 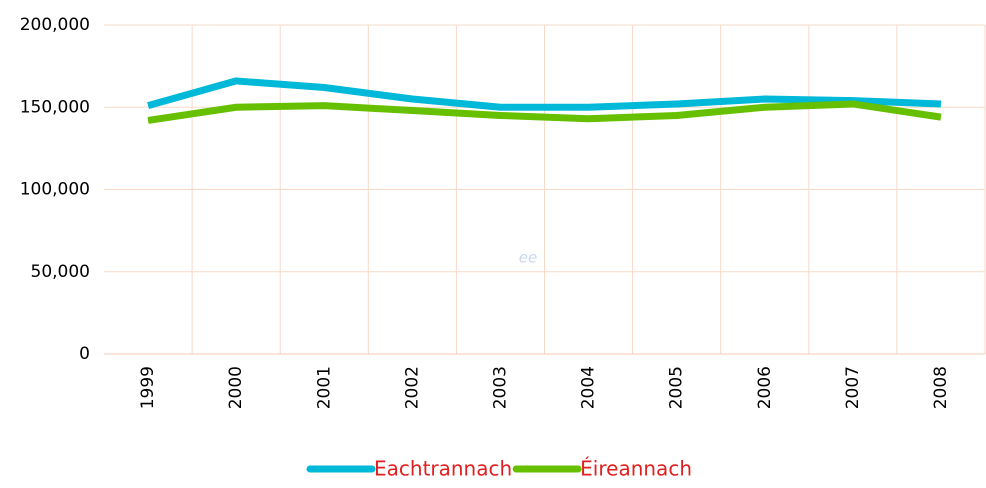 I want to click on x-tick-label: 2001, so click(x=324, y=387).